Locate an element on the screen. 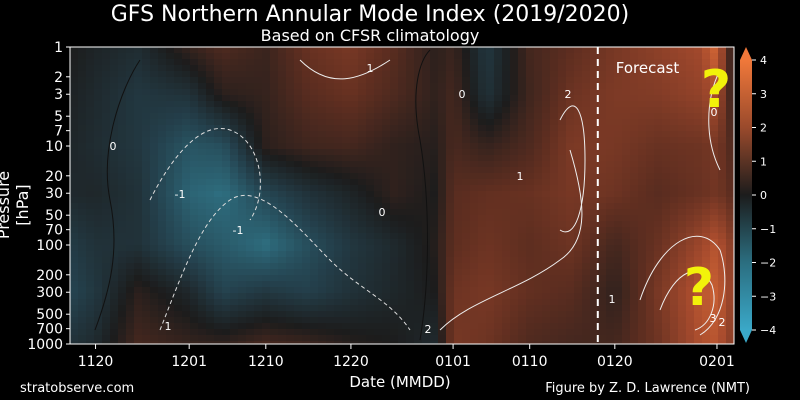  x-tick-label: 0110 is located at coordinates (530, 362).